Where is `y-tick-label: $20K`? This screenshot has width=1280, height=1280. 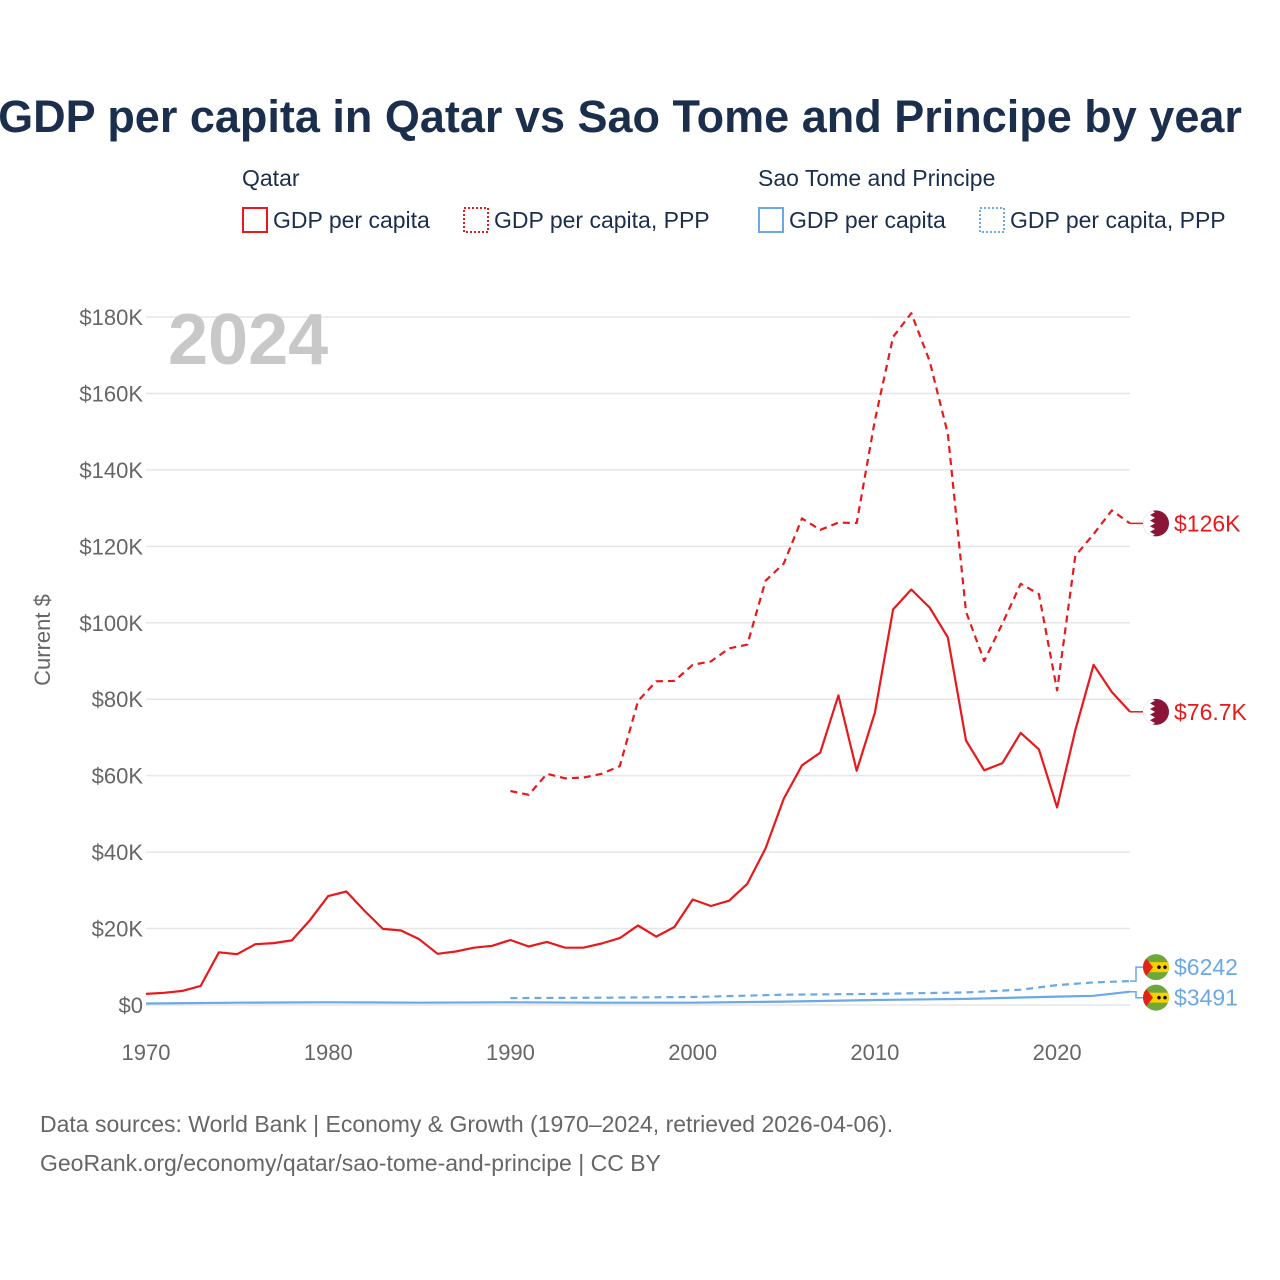 y-tick-label: $20K is located at coordinates (118, 929).